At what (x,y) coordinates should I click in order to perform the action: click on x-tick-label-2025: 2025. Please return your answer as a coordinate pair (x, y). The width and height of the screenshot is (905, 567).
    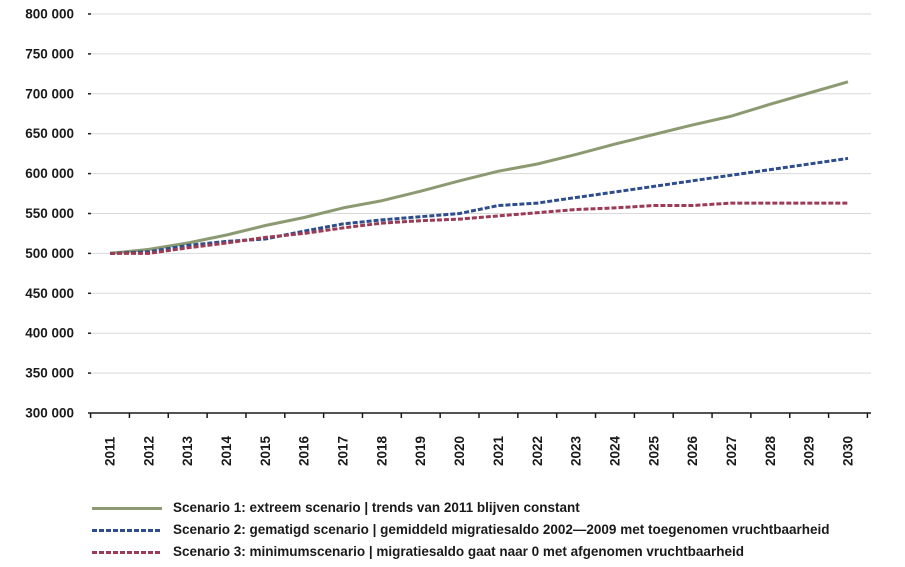
    Looking at the image, I should click on (653, 450).